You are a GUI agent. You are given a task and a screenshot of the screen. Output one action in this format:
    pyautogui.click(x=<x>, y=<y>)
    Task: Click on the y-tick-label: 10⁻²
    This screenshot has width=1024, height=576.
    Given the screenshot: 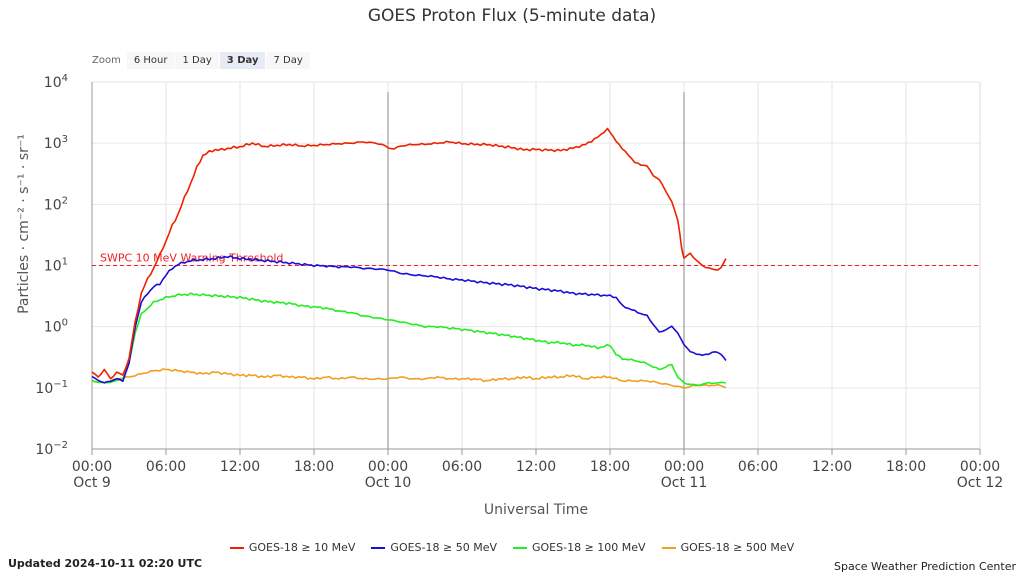 What is the action you would take?
    pyautogui.click(x=51, y=449)
    